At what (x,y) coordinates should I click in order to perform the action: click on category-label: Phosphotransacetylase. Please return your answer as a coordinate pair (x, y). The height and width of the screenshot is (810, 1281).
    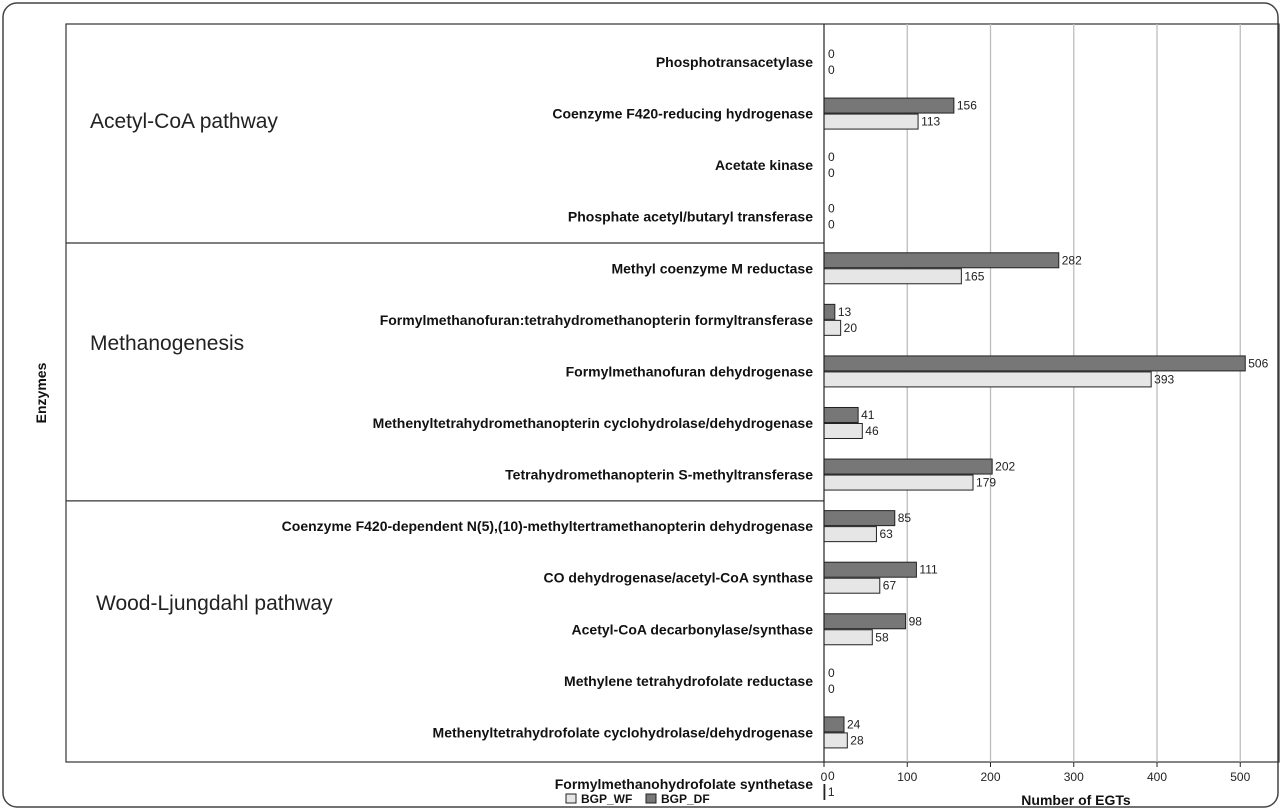
    Looking at the image, I should click on (734, 62).